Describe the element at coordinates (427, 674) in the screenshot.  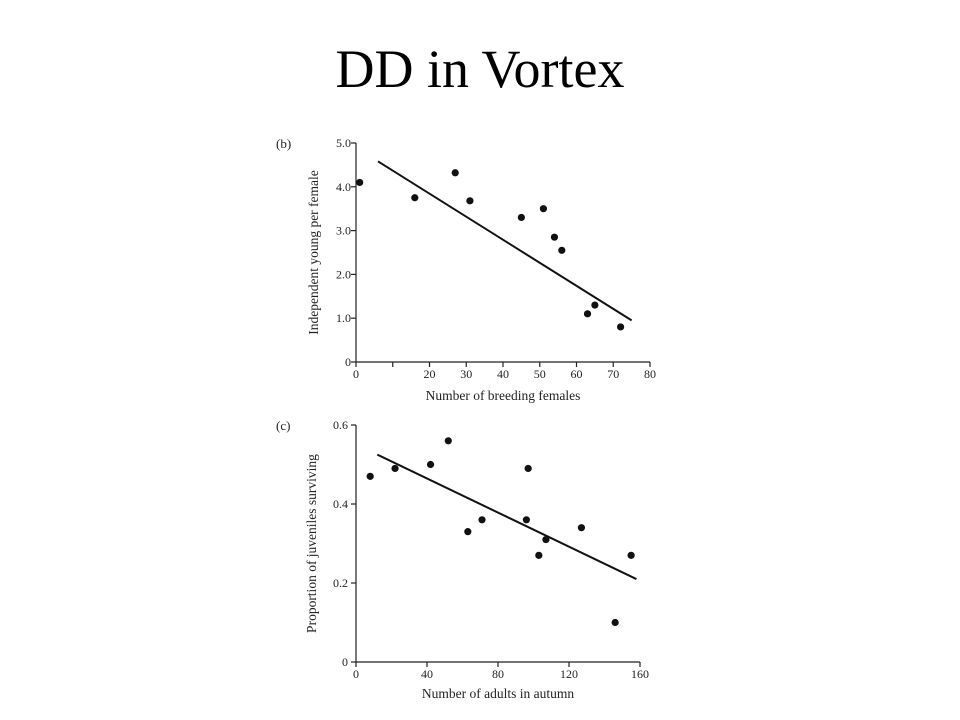
I see `chart2-x-tick-label: 40` at that location.